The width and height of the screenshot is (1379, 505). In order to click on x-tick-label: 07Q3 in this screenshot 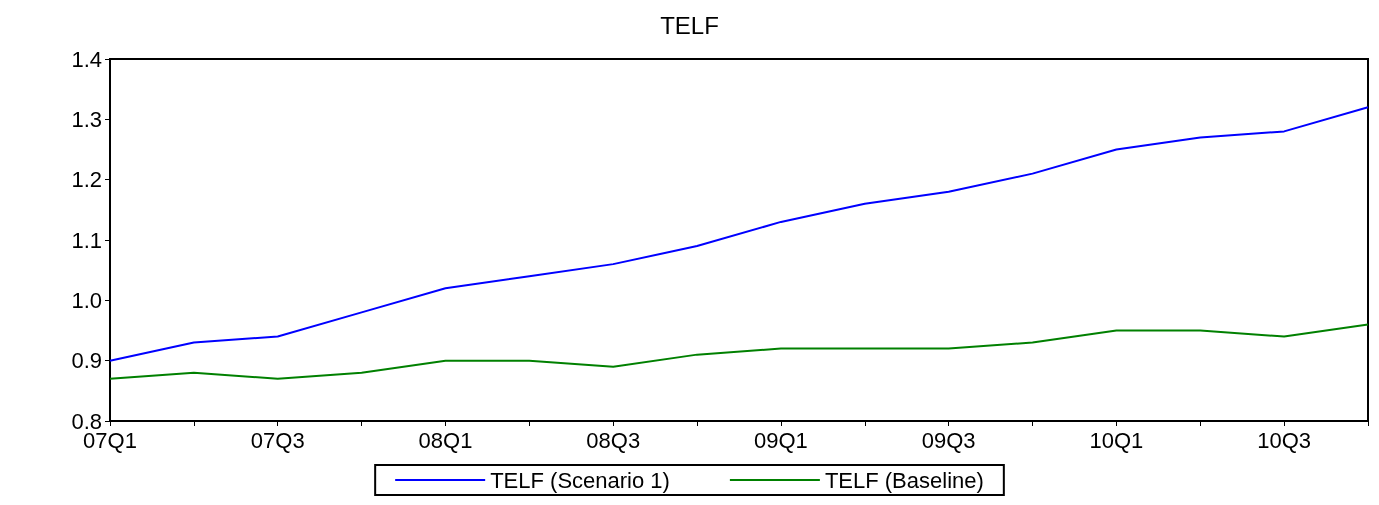, I will do `click(277, 440)`.